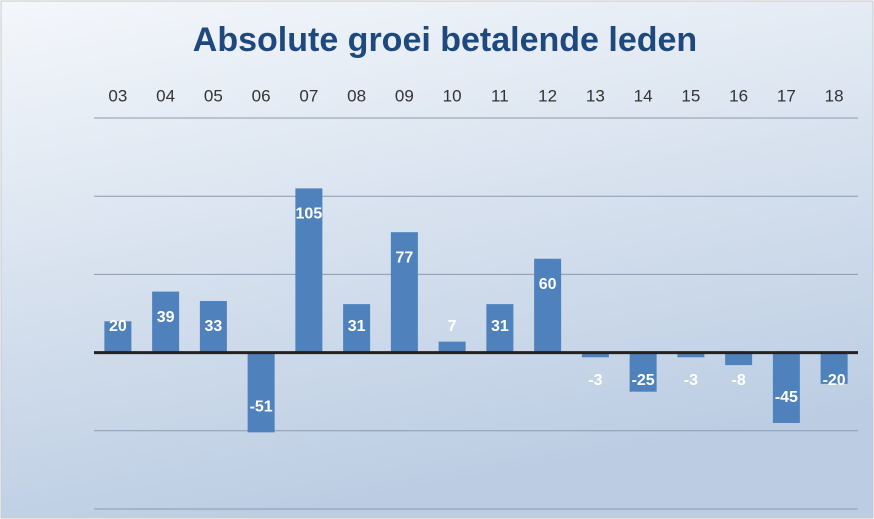 The height and width of the screenshot is (519, 874). I want to click on data-label: -20, so click(834, 380).